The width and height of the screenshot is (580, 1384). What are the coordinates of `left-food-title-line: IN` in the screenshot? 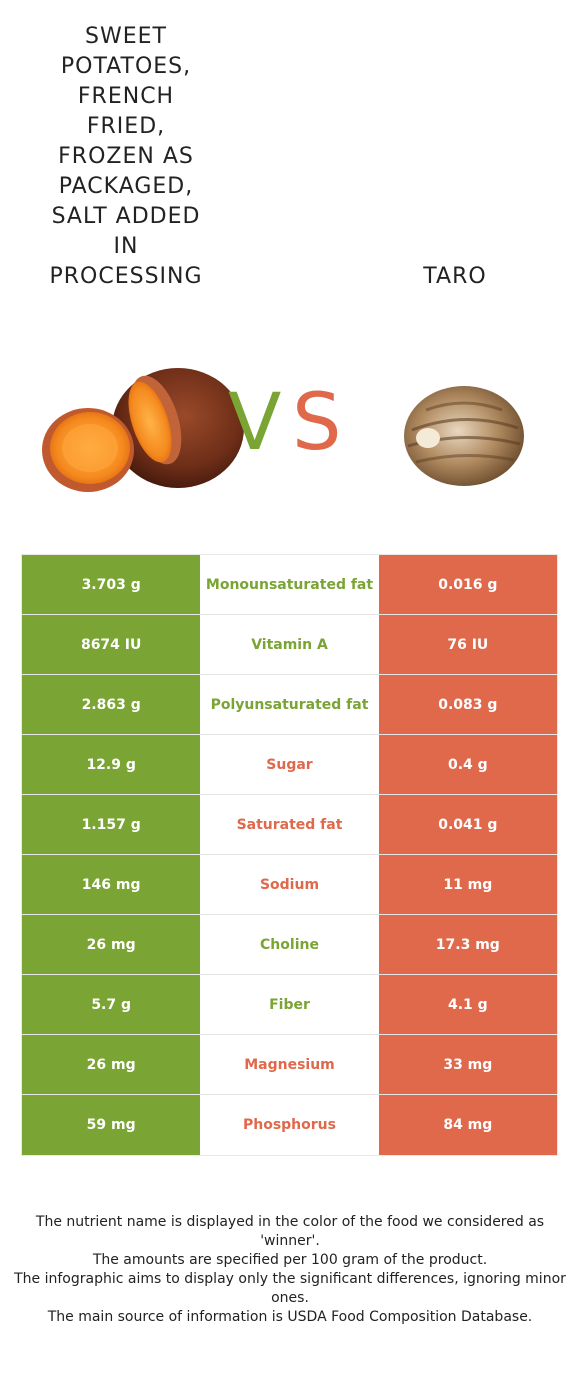 It's located at (126, 246).